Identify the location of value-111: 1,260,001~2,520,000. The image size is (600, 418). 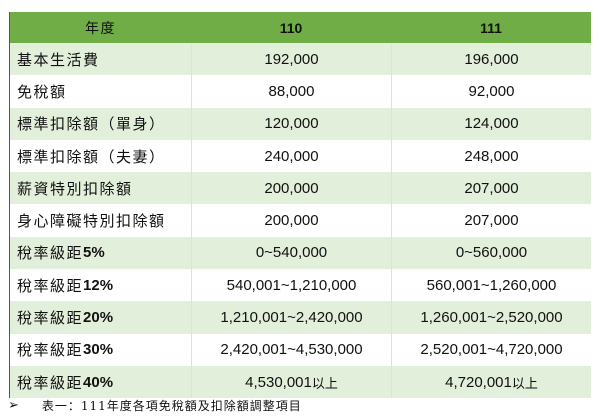
(491, 317).